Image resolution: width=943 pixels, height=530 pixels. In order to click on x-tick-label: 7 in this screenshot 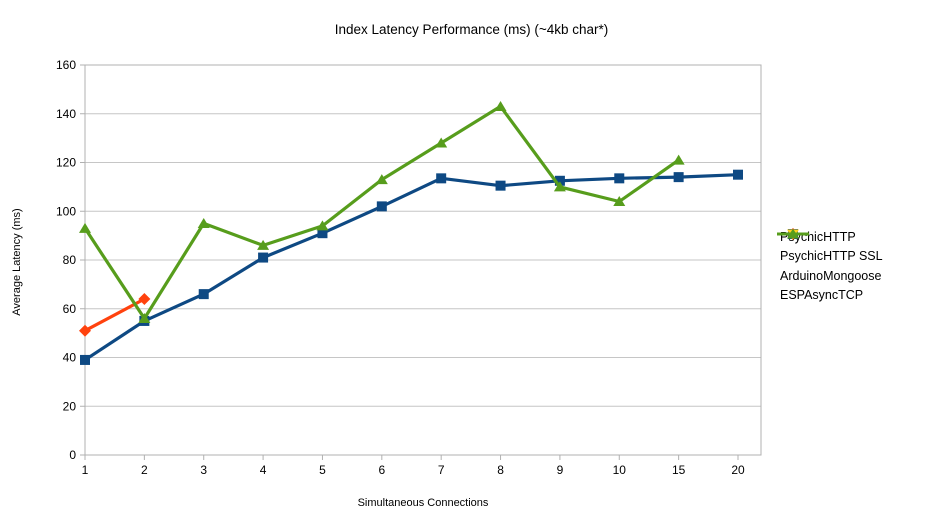, I will do `click(441, 470)`.